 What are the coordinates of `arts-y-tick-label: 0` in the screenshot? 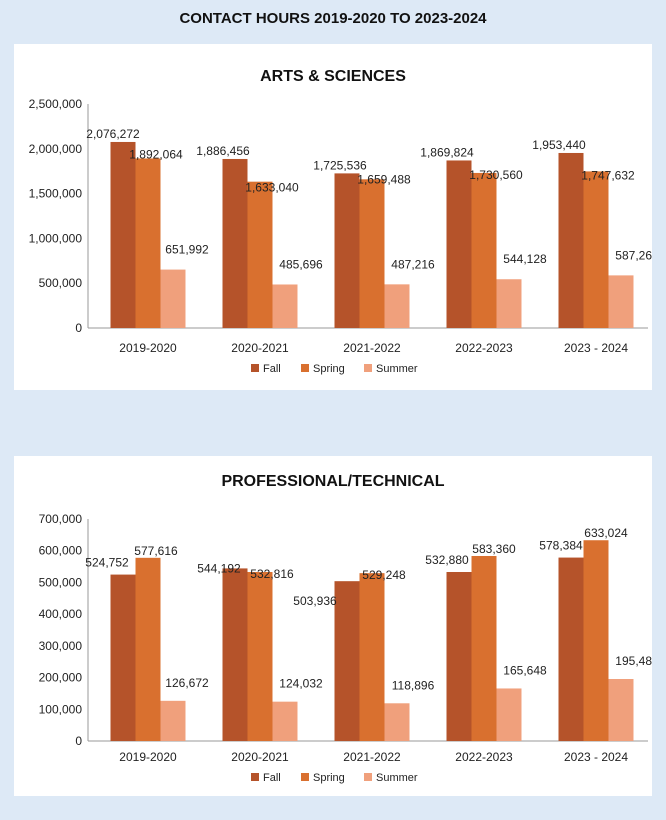 It's located at (78, 328).